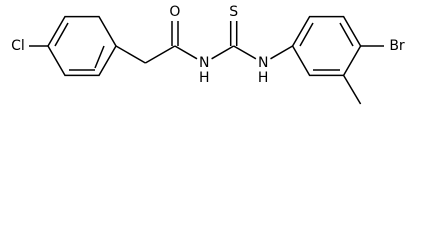 Image resolution: width=442 pixels, height=240 pixels. Describe the element at coordinates (352, 90) in the screenshot. I see `methyl-bond` at that location.